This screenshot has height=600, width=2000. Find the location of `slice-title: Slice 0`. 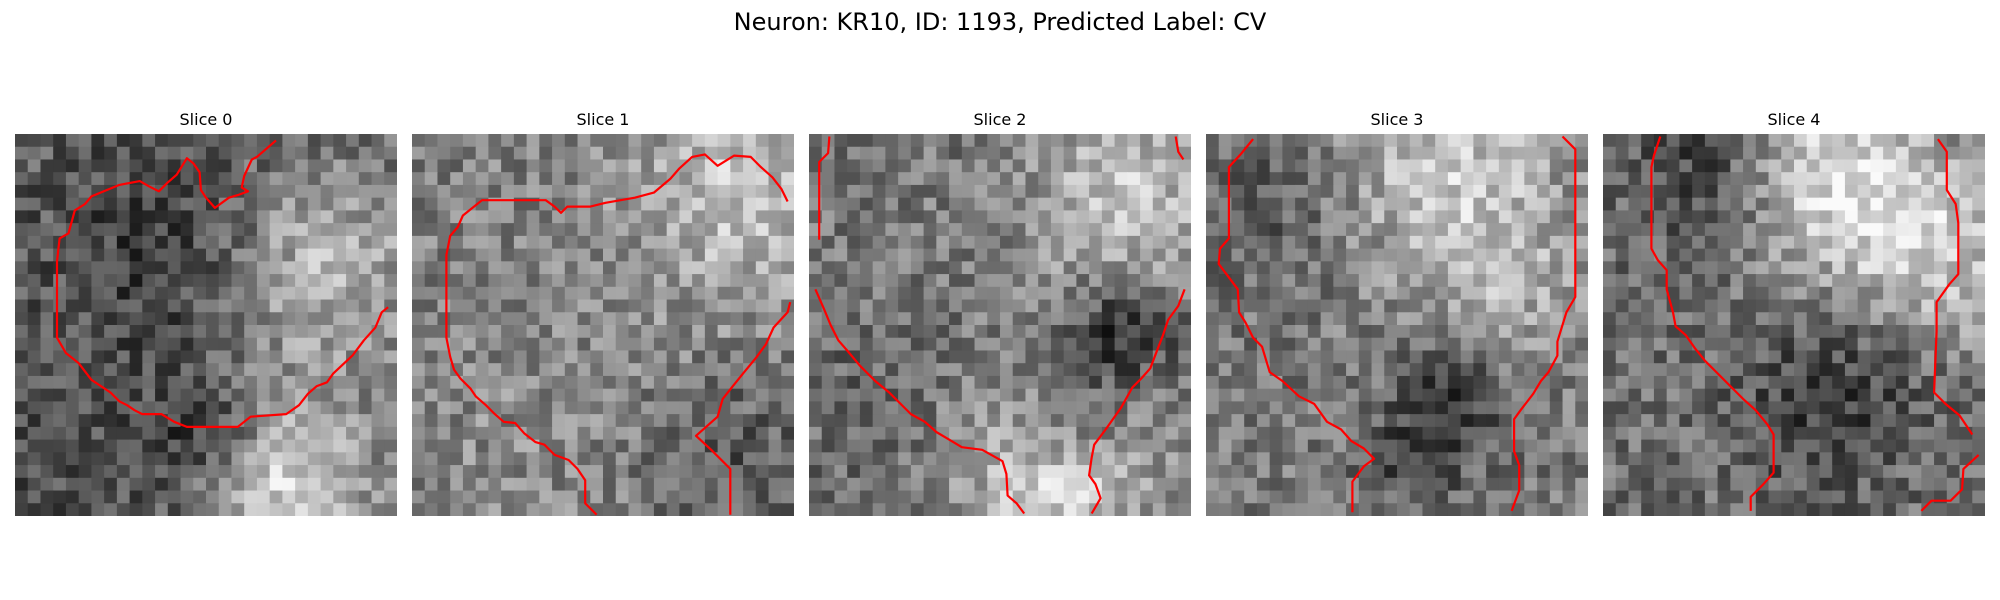

slice-title: Slice 0 is located at coordinates (206, 119).